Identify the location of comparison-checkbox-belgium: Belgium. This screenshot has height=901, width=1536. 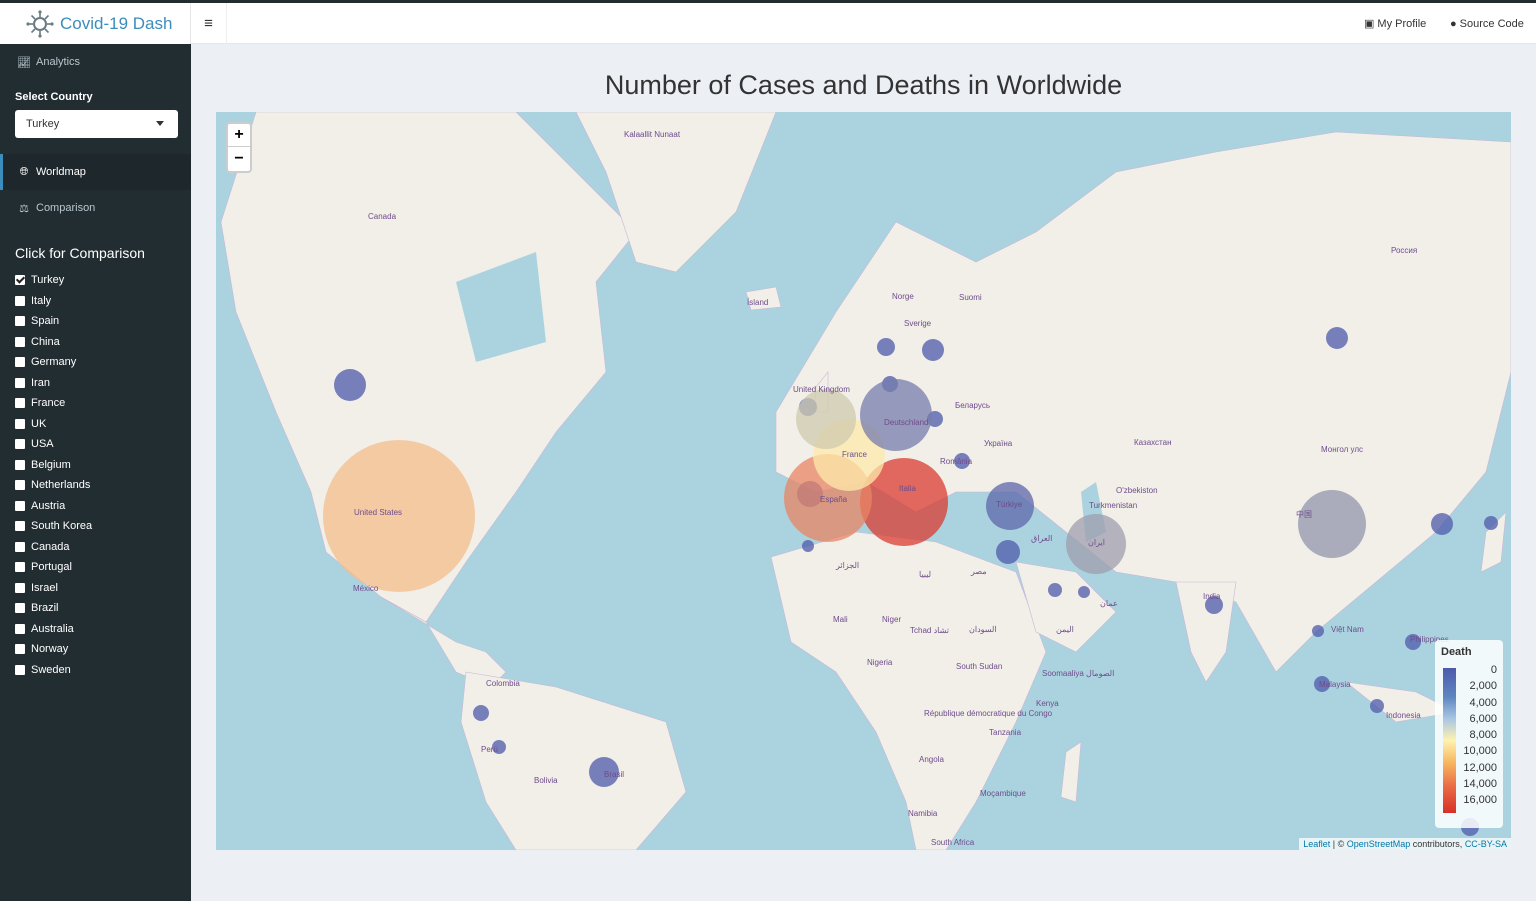
(53, 465).